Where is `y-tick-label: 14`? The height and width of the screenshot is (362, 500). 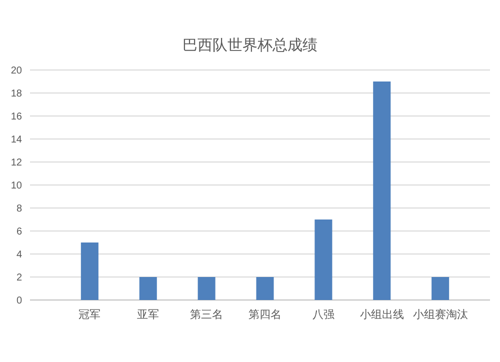
y-tick-label: 14 is located at coordinates (16, 140).